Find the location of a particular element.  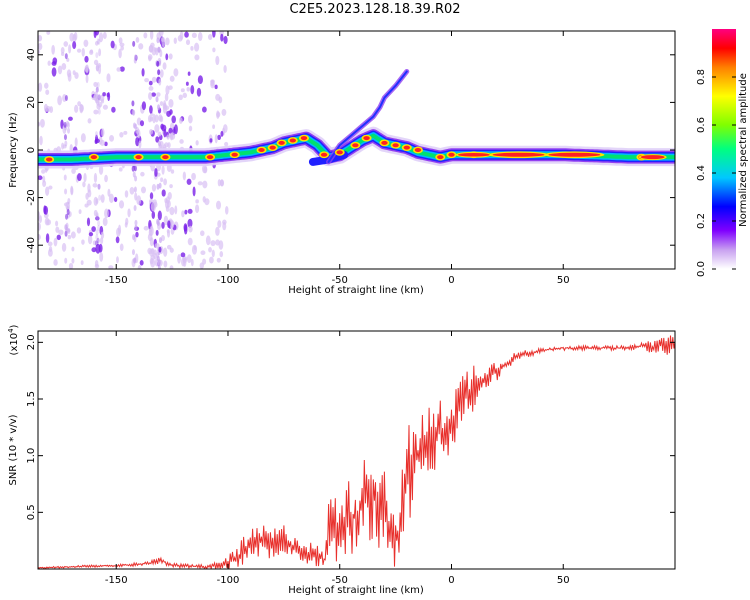

y-tick-label: 20 is located at coordinates (31, 102).